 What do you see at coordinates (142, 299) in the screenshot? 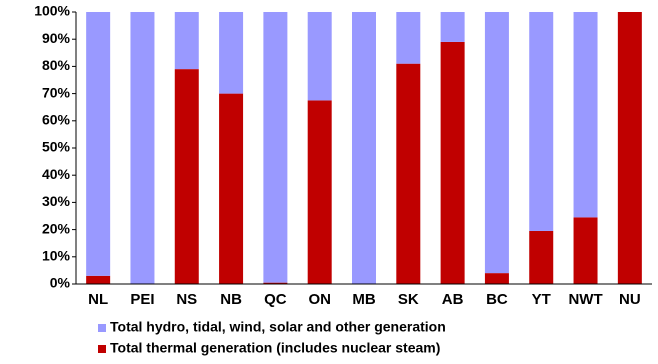
I see `x-tick-label: PEI` at bounding box center [142, 299].